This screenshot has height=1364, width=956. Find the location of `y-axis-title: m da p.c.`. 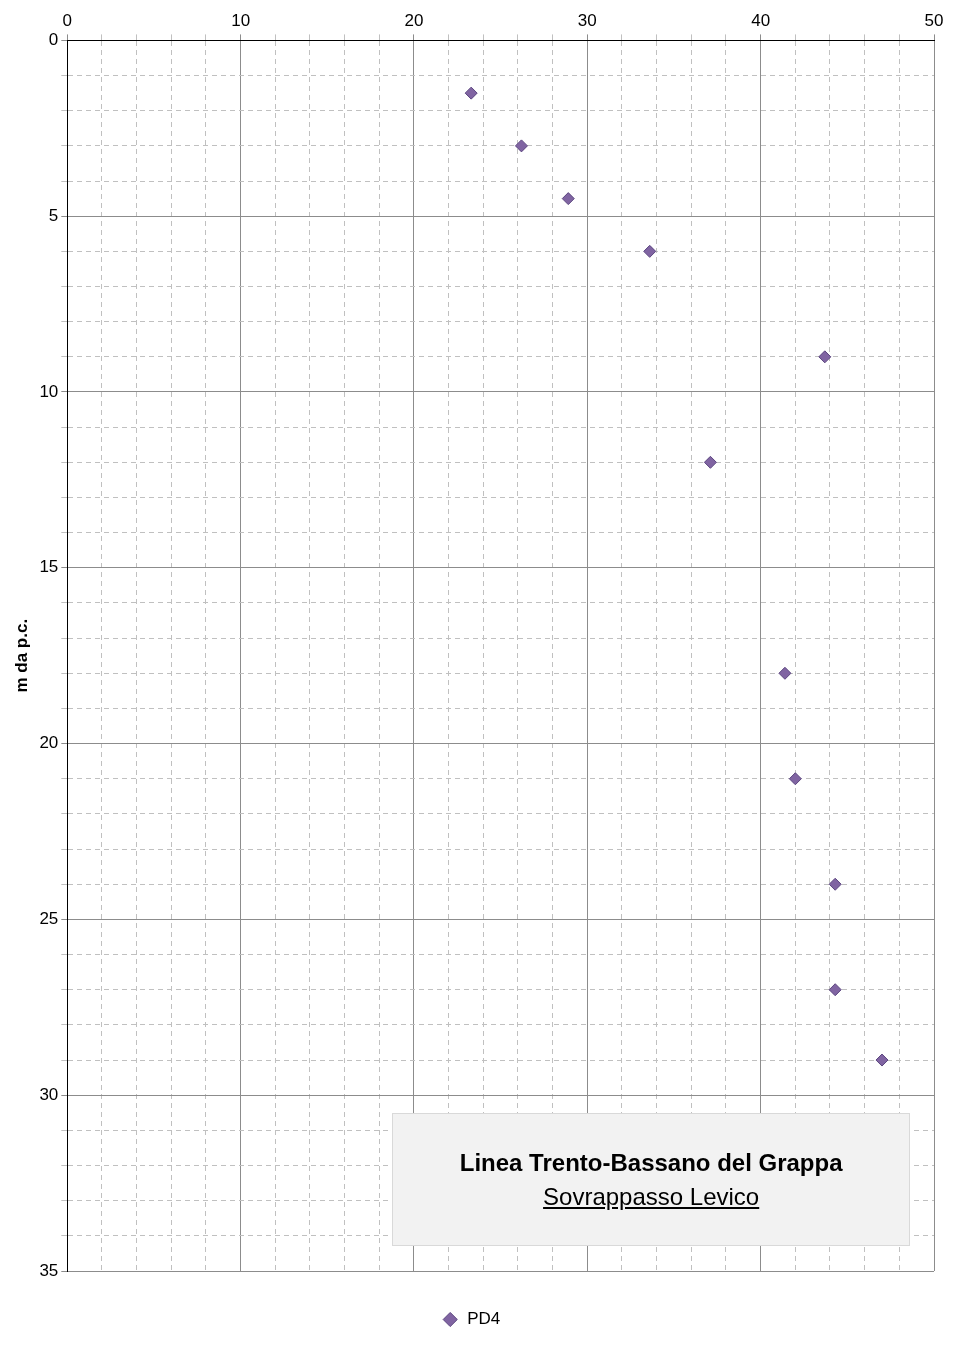

y-axis-title: m da p.c. is located at coordinates (21, 655).